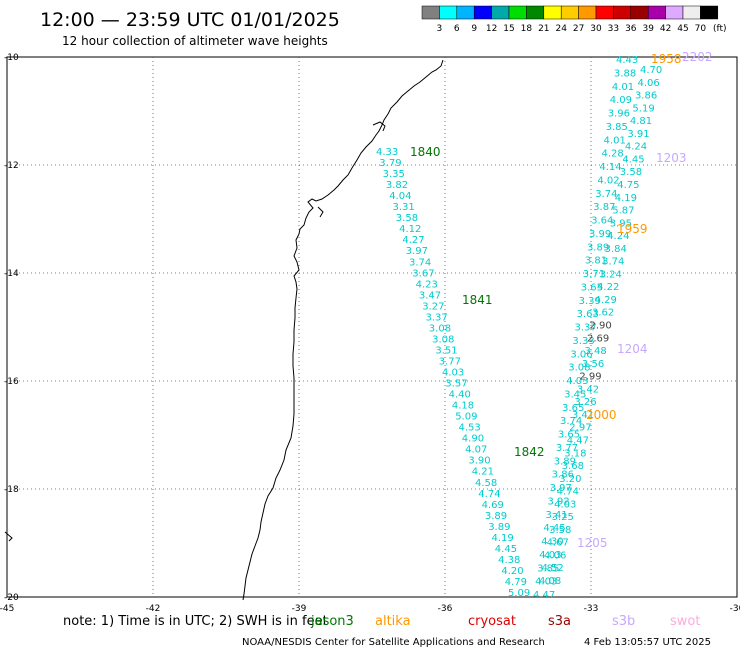  What do you see at coordinates (456, 384) in the screenshot?
I see `wave-height-value: 3.57` at bounding box center [456, 384].